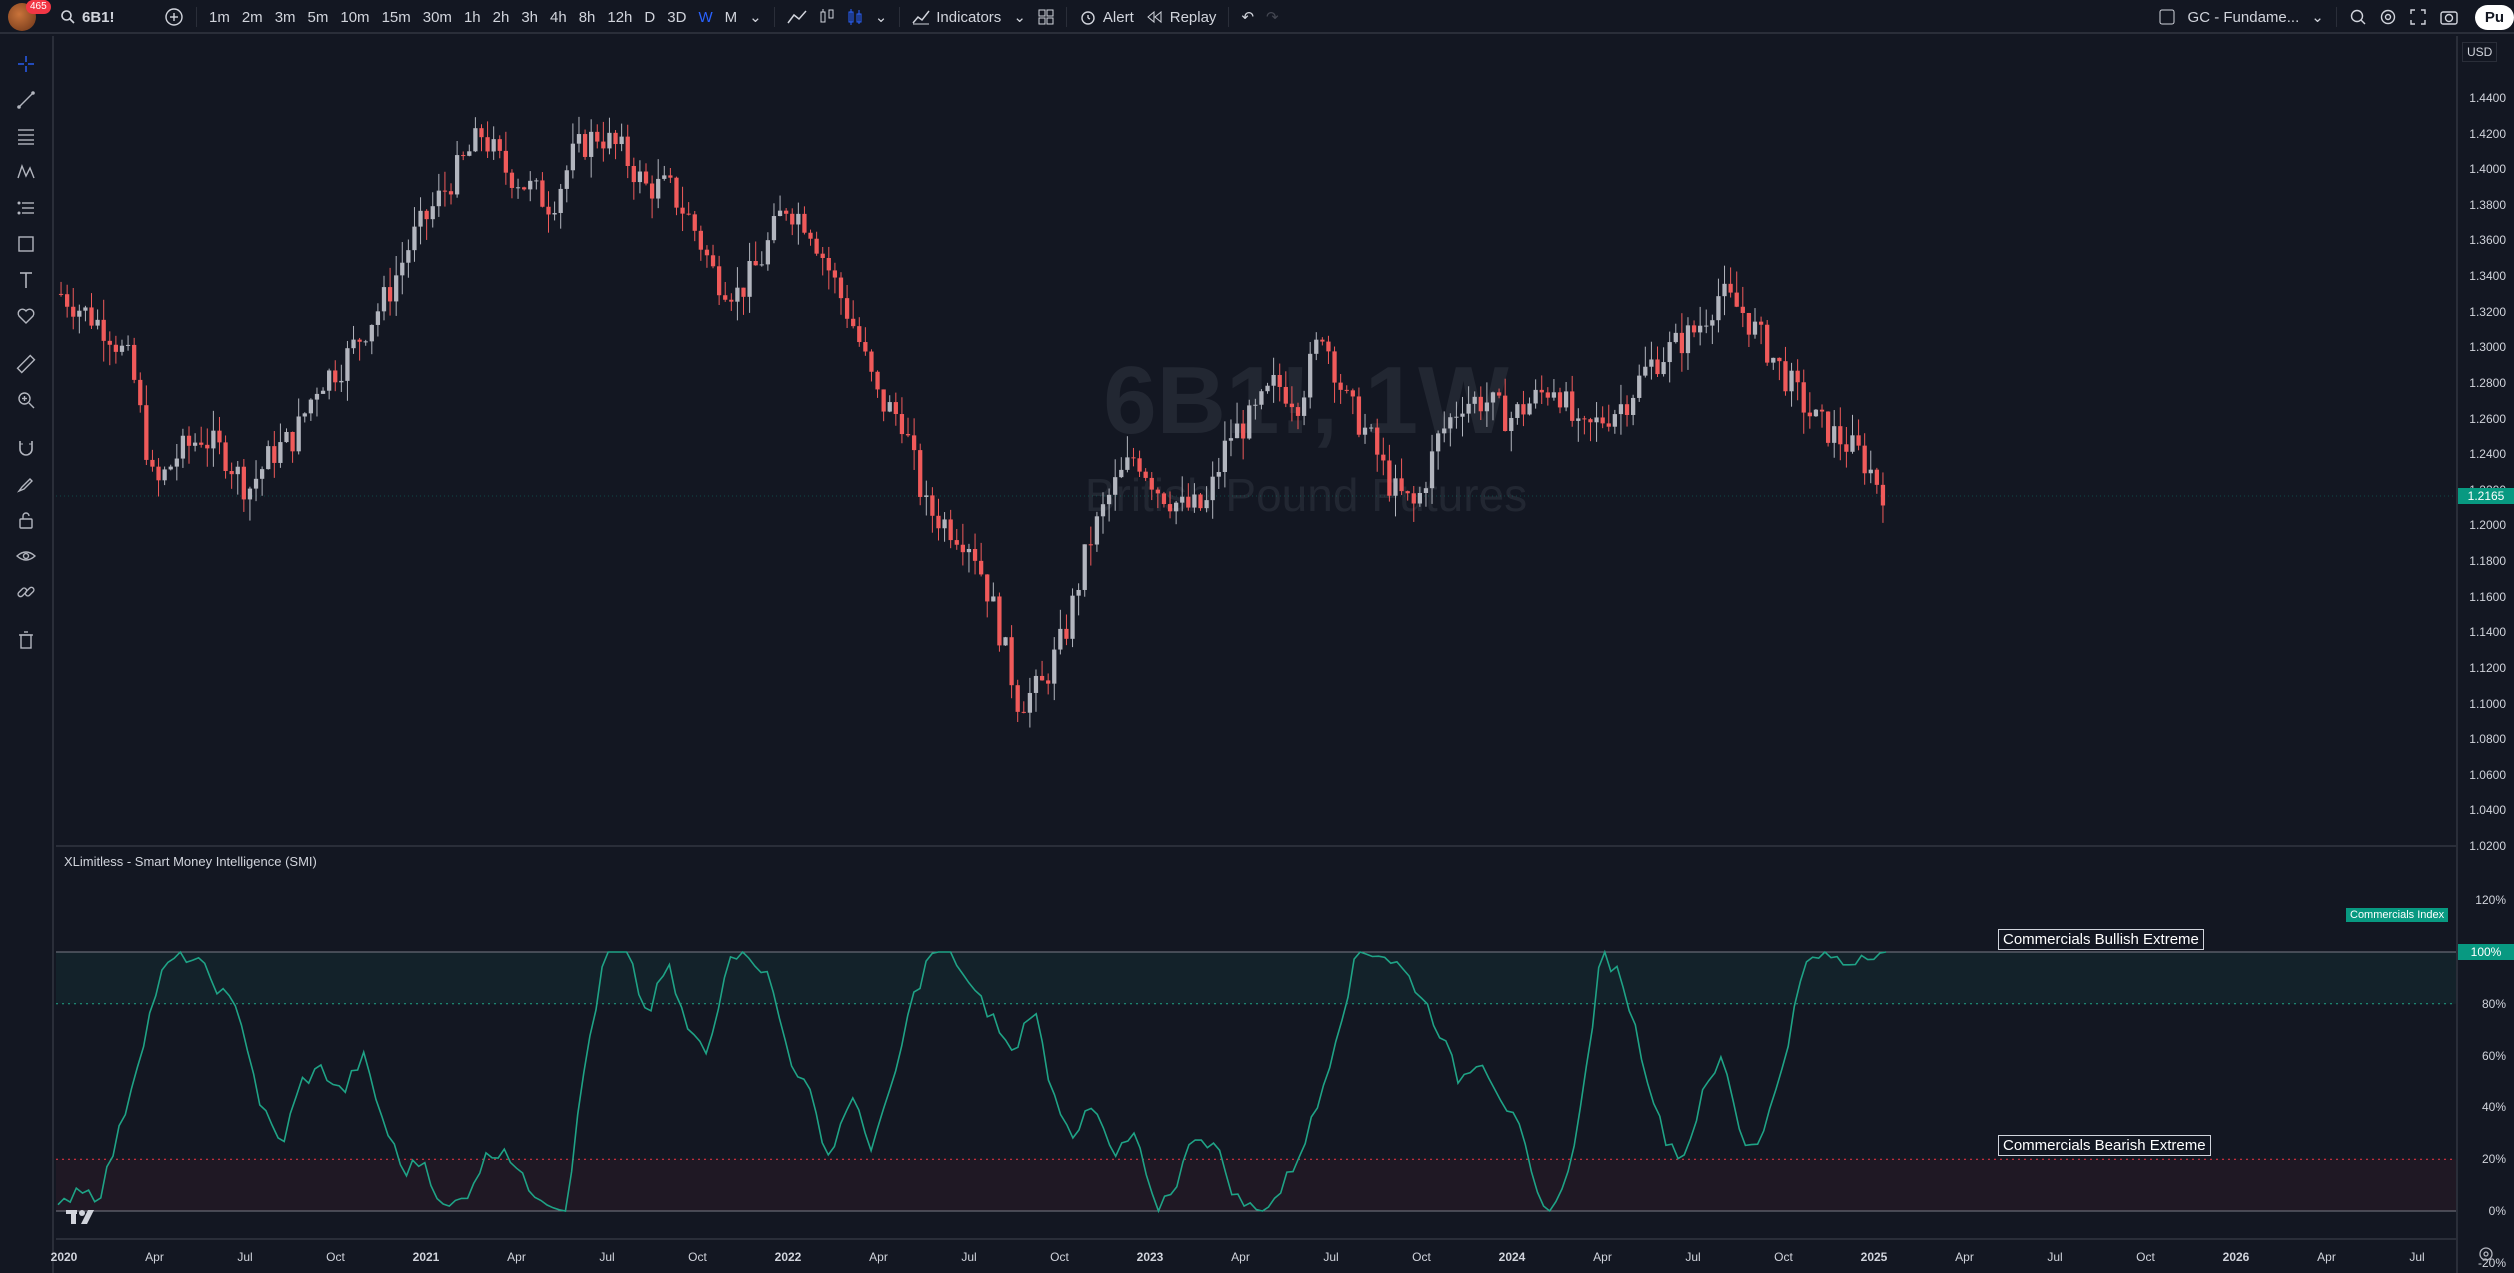 The width and height of the screenshot is (2514, 1273). What do you see at coordinates (587, 17) in the screenshot?
I see `interval-8h: 8h` at bounding box center [587, 17].